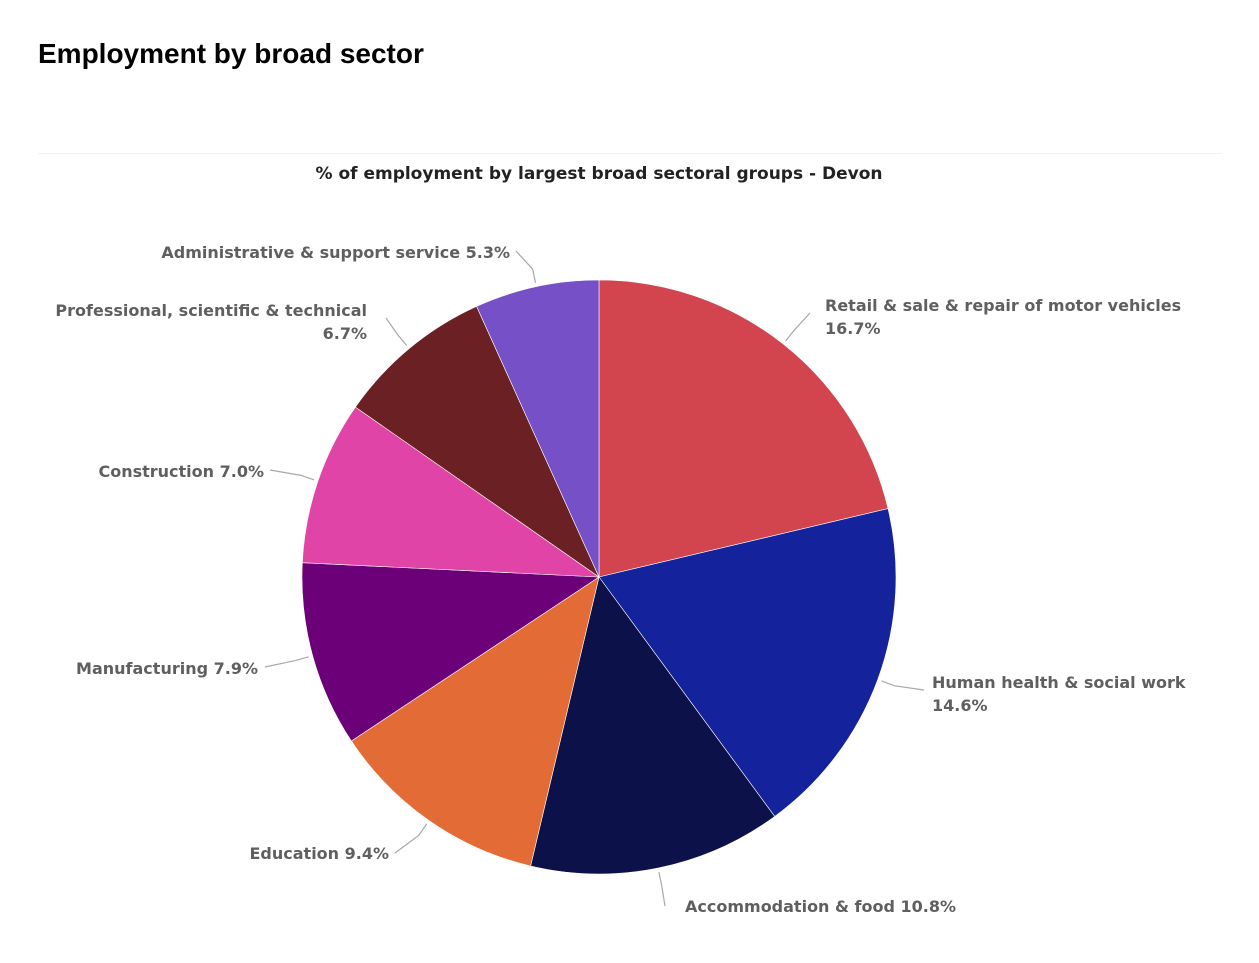 Image resolution: width=1259 pixels, height=963 pixels. What do you see at coordinates (630, 153) in the screenshot?
I see `divider` at bounding box center [630, 153].